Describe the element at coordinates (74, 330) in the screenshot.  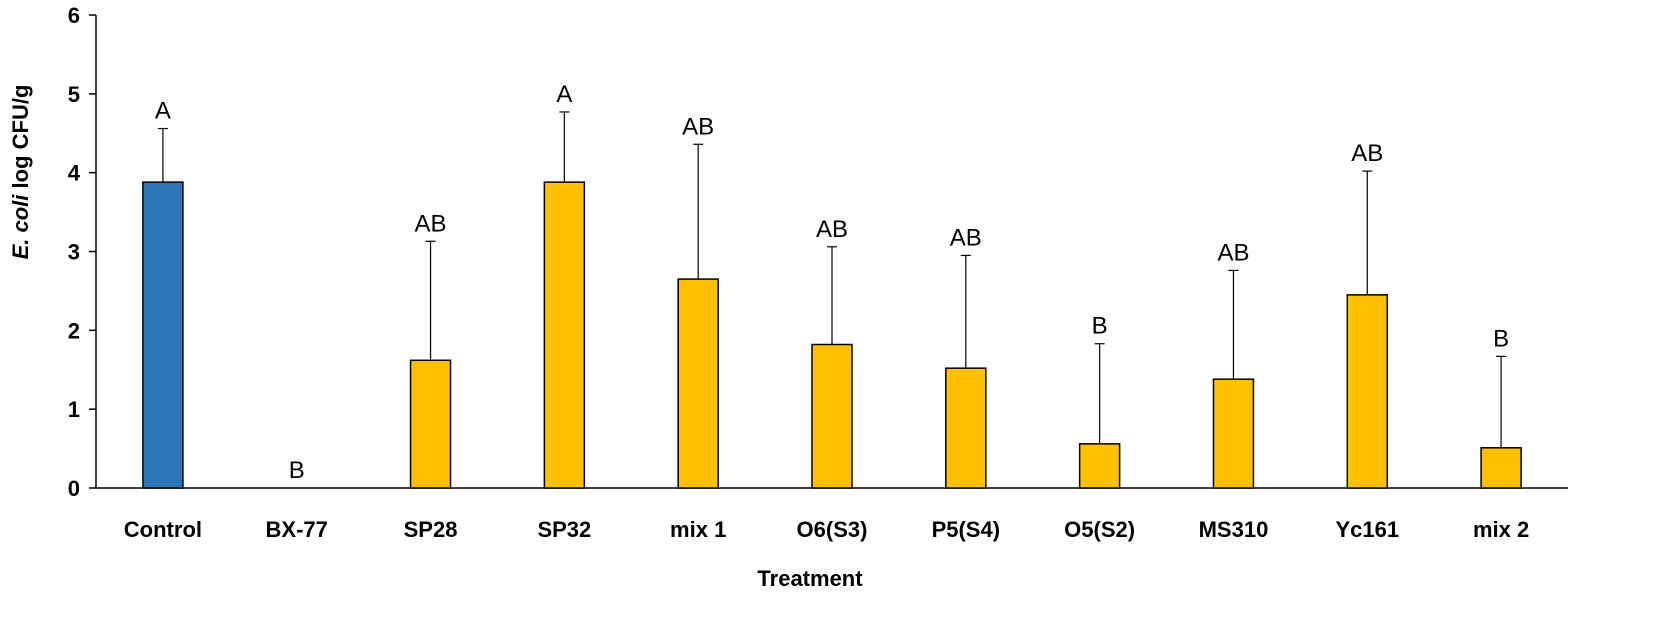
I see `y-tick-label-2: 2` at that location.